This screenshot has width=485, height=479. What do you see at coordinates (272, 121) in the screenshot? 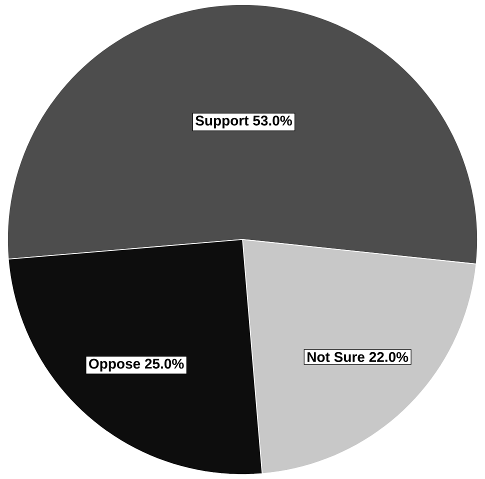
I see `data-label: 53.0%` at bounding box center [272, 121].